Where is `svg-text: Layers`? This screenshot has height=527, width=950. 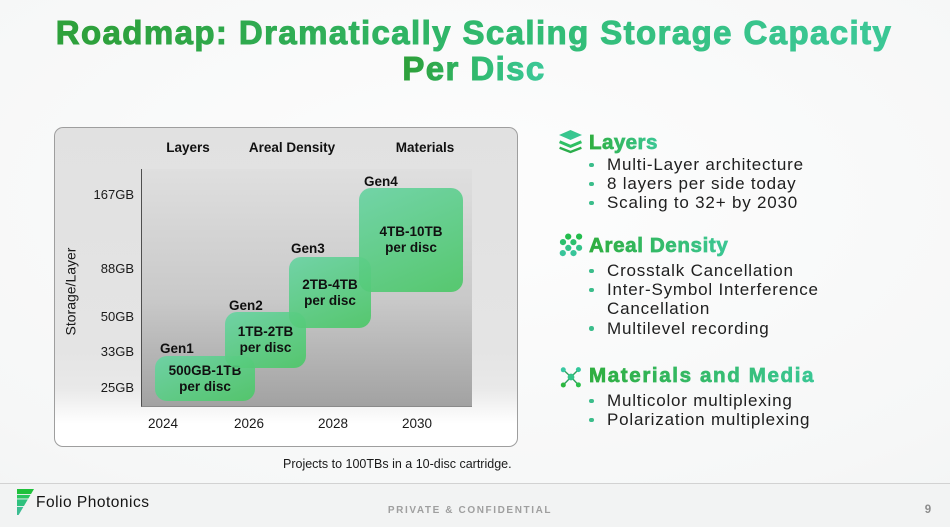 svg-text: Layers is located at coordinates (623, 142).